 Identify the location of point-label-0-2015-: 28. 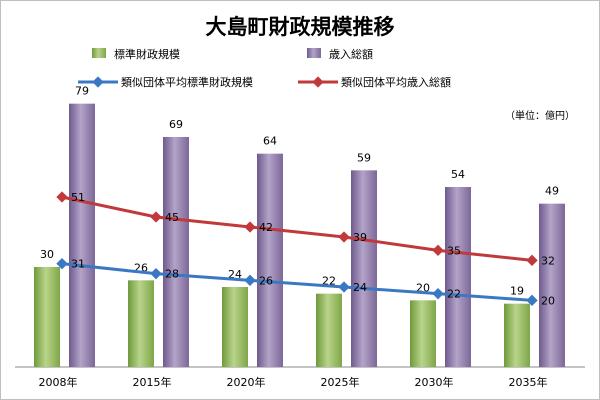
(172, 274).